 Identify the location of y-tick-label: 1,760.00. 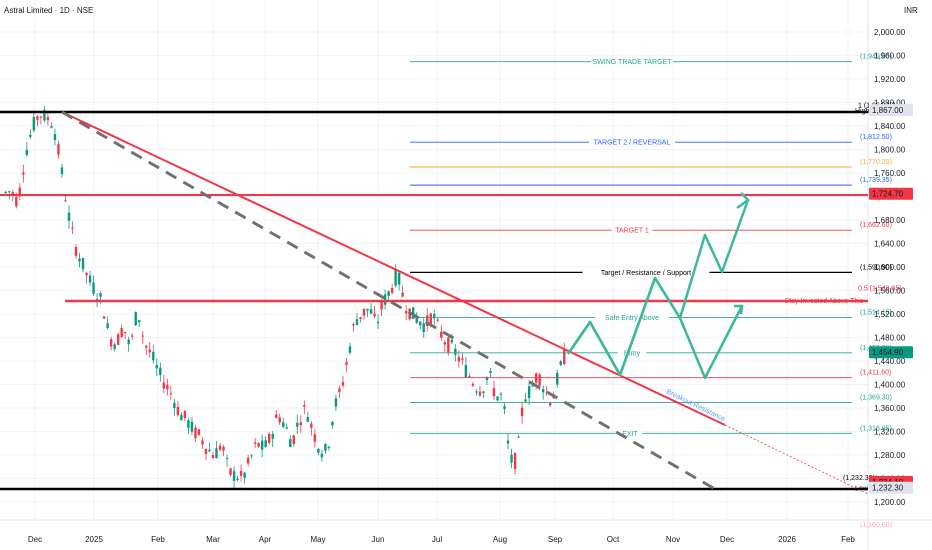
(890, 173).